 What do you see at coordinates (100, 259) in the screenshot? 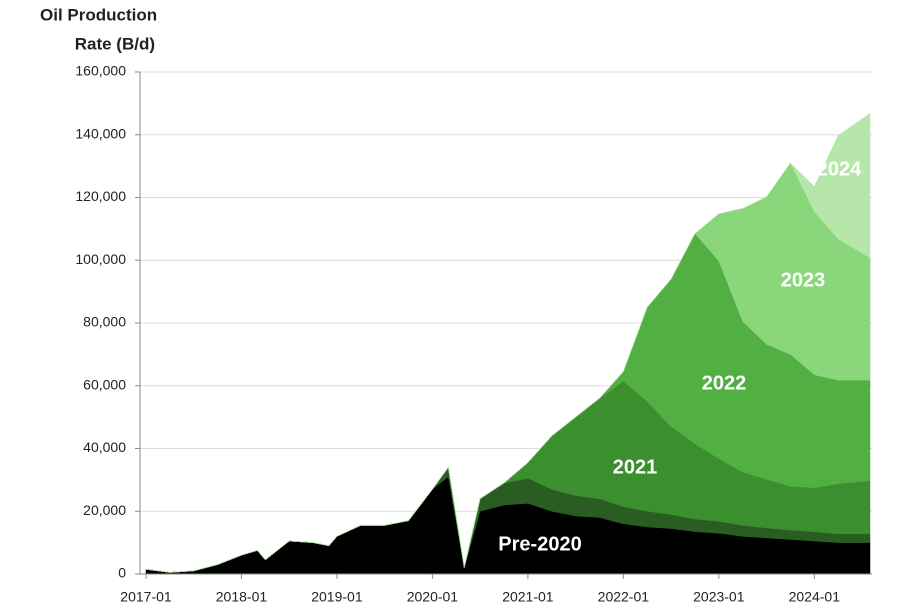
I see `y-tick-label: 100,000` at bounding box center [100, 259].